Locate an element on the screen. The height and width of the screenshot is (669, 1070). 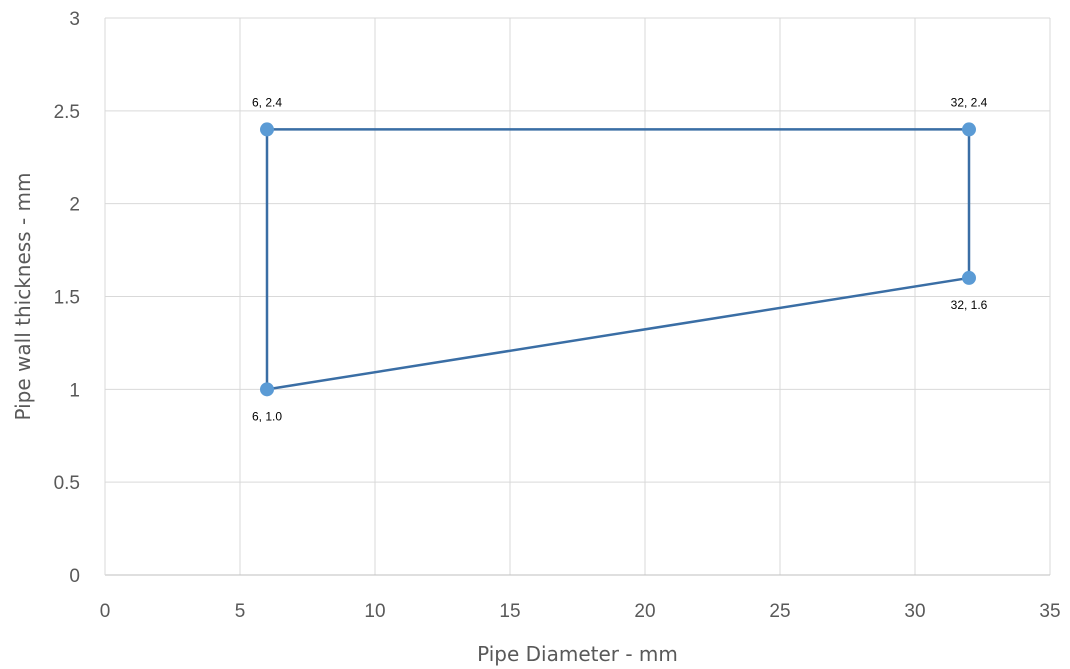
x-tick-label: 10 is located at coordinates (374, 611).